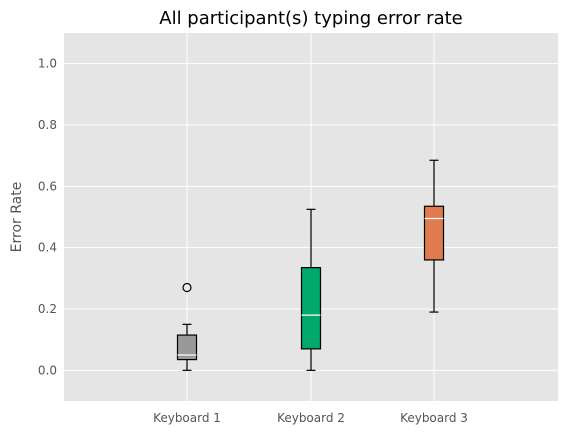 This screenshot has width=571, height=436. Describe the element at coordinates (47, 370) in the screenshot. I see `y-tick-label: 0.0` at that location.